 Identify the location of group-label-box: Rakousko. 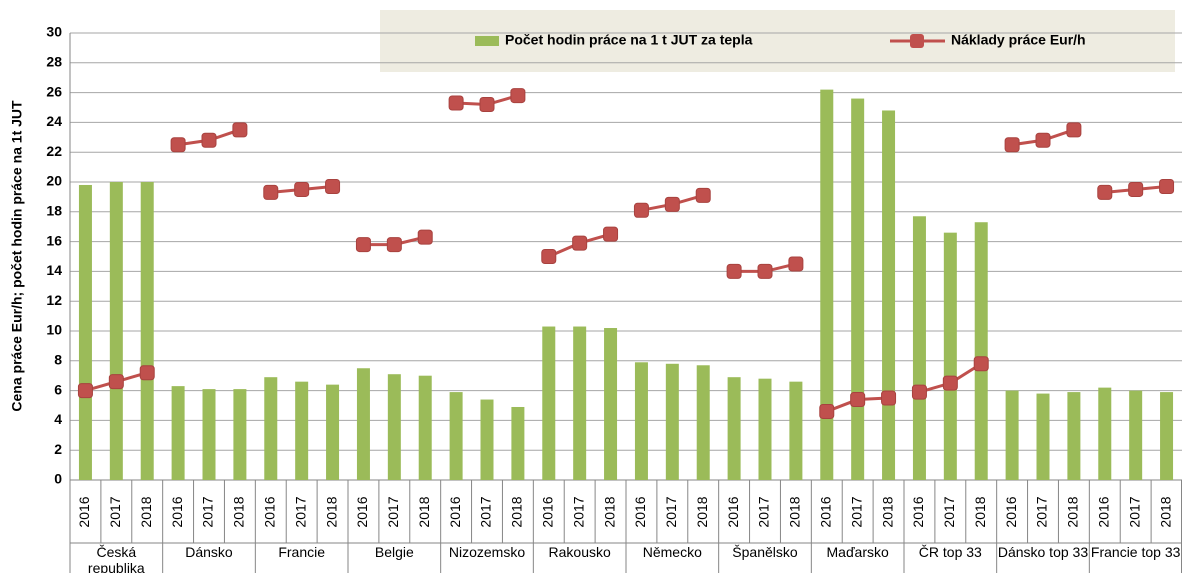
(579, 552).